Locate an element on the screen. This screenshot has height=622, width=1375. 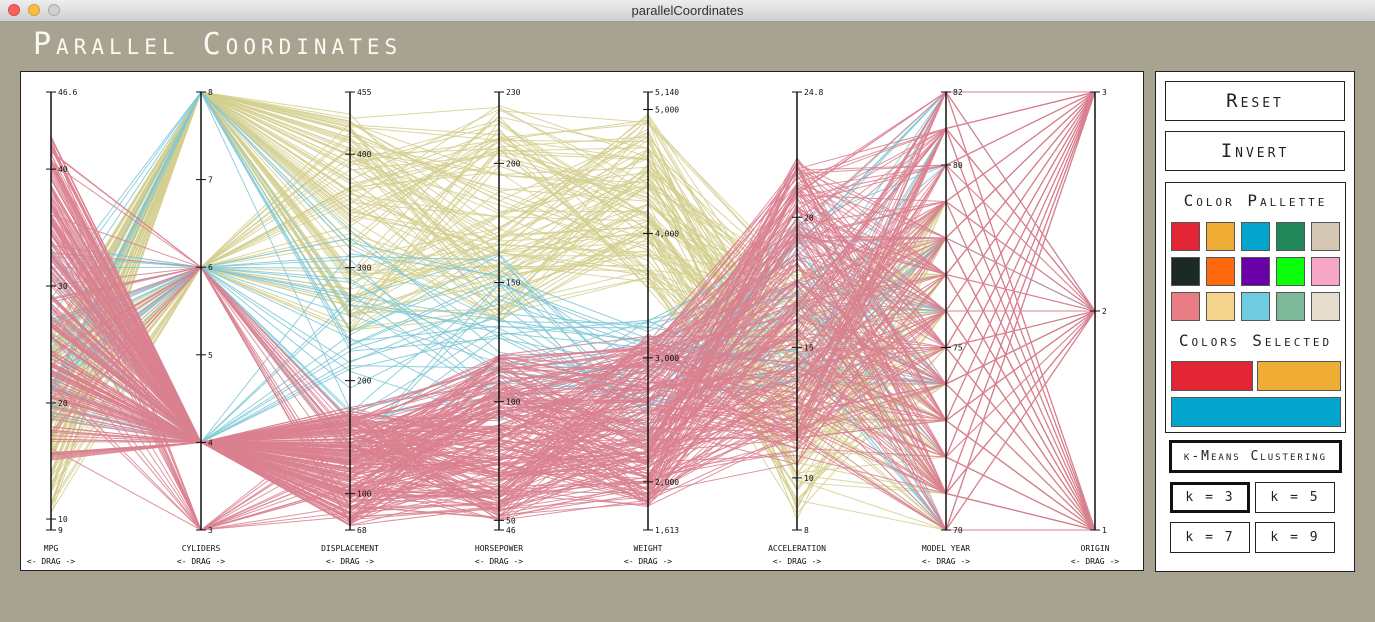
tick-label: 82 is located at coordinates (958, 92).